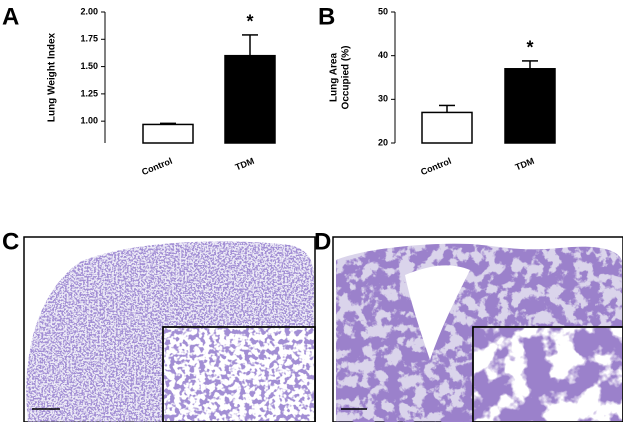 The image size is (623, 422). Describe the element at coordinates (322, 241) in the screenshot. I see `panel-label: D` at that location.